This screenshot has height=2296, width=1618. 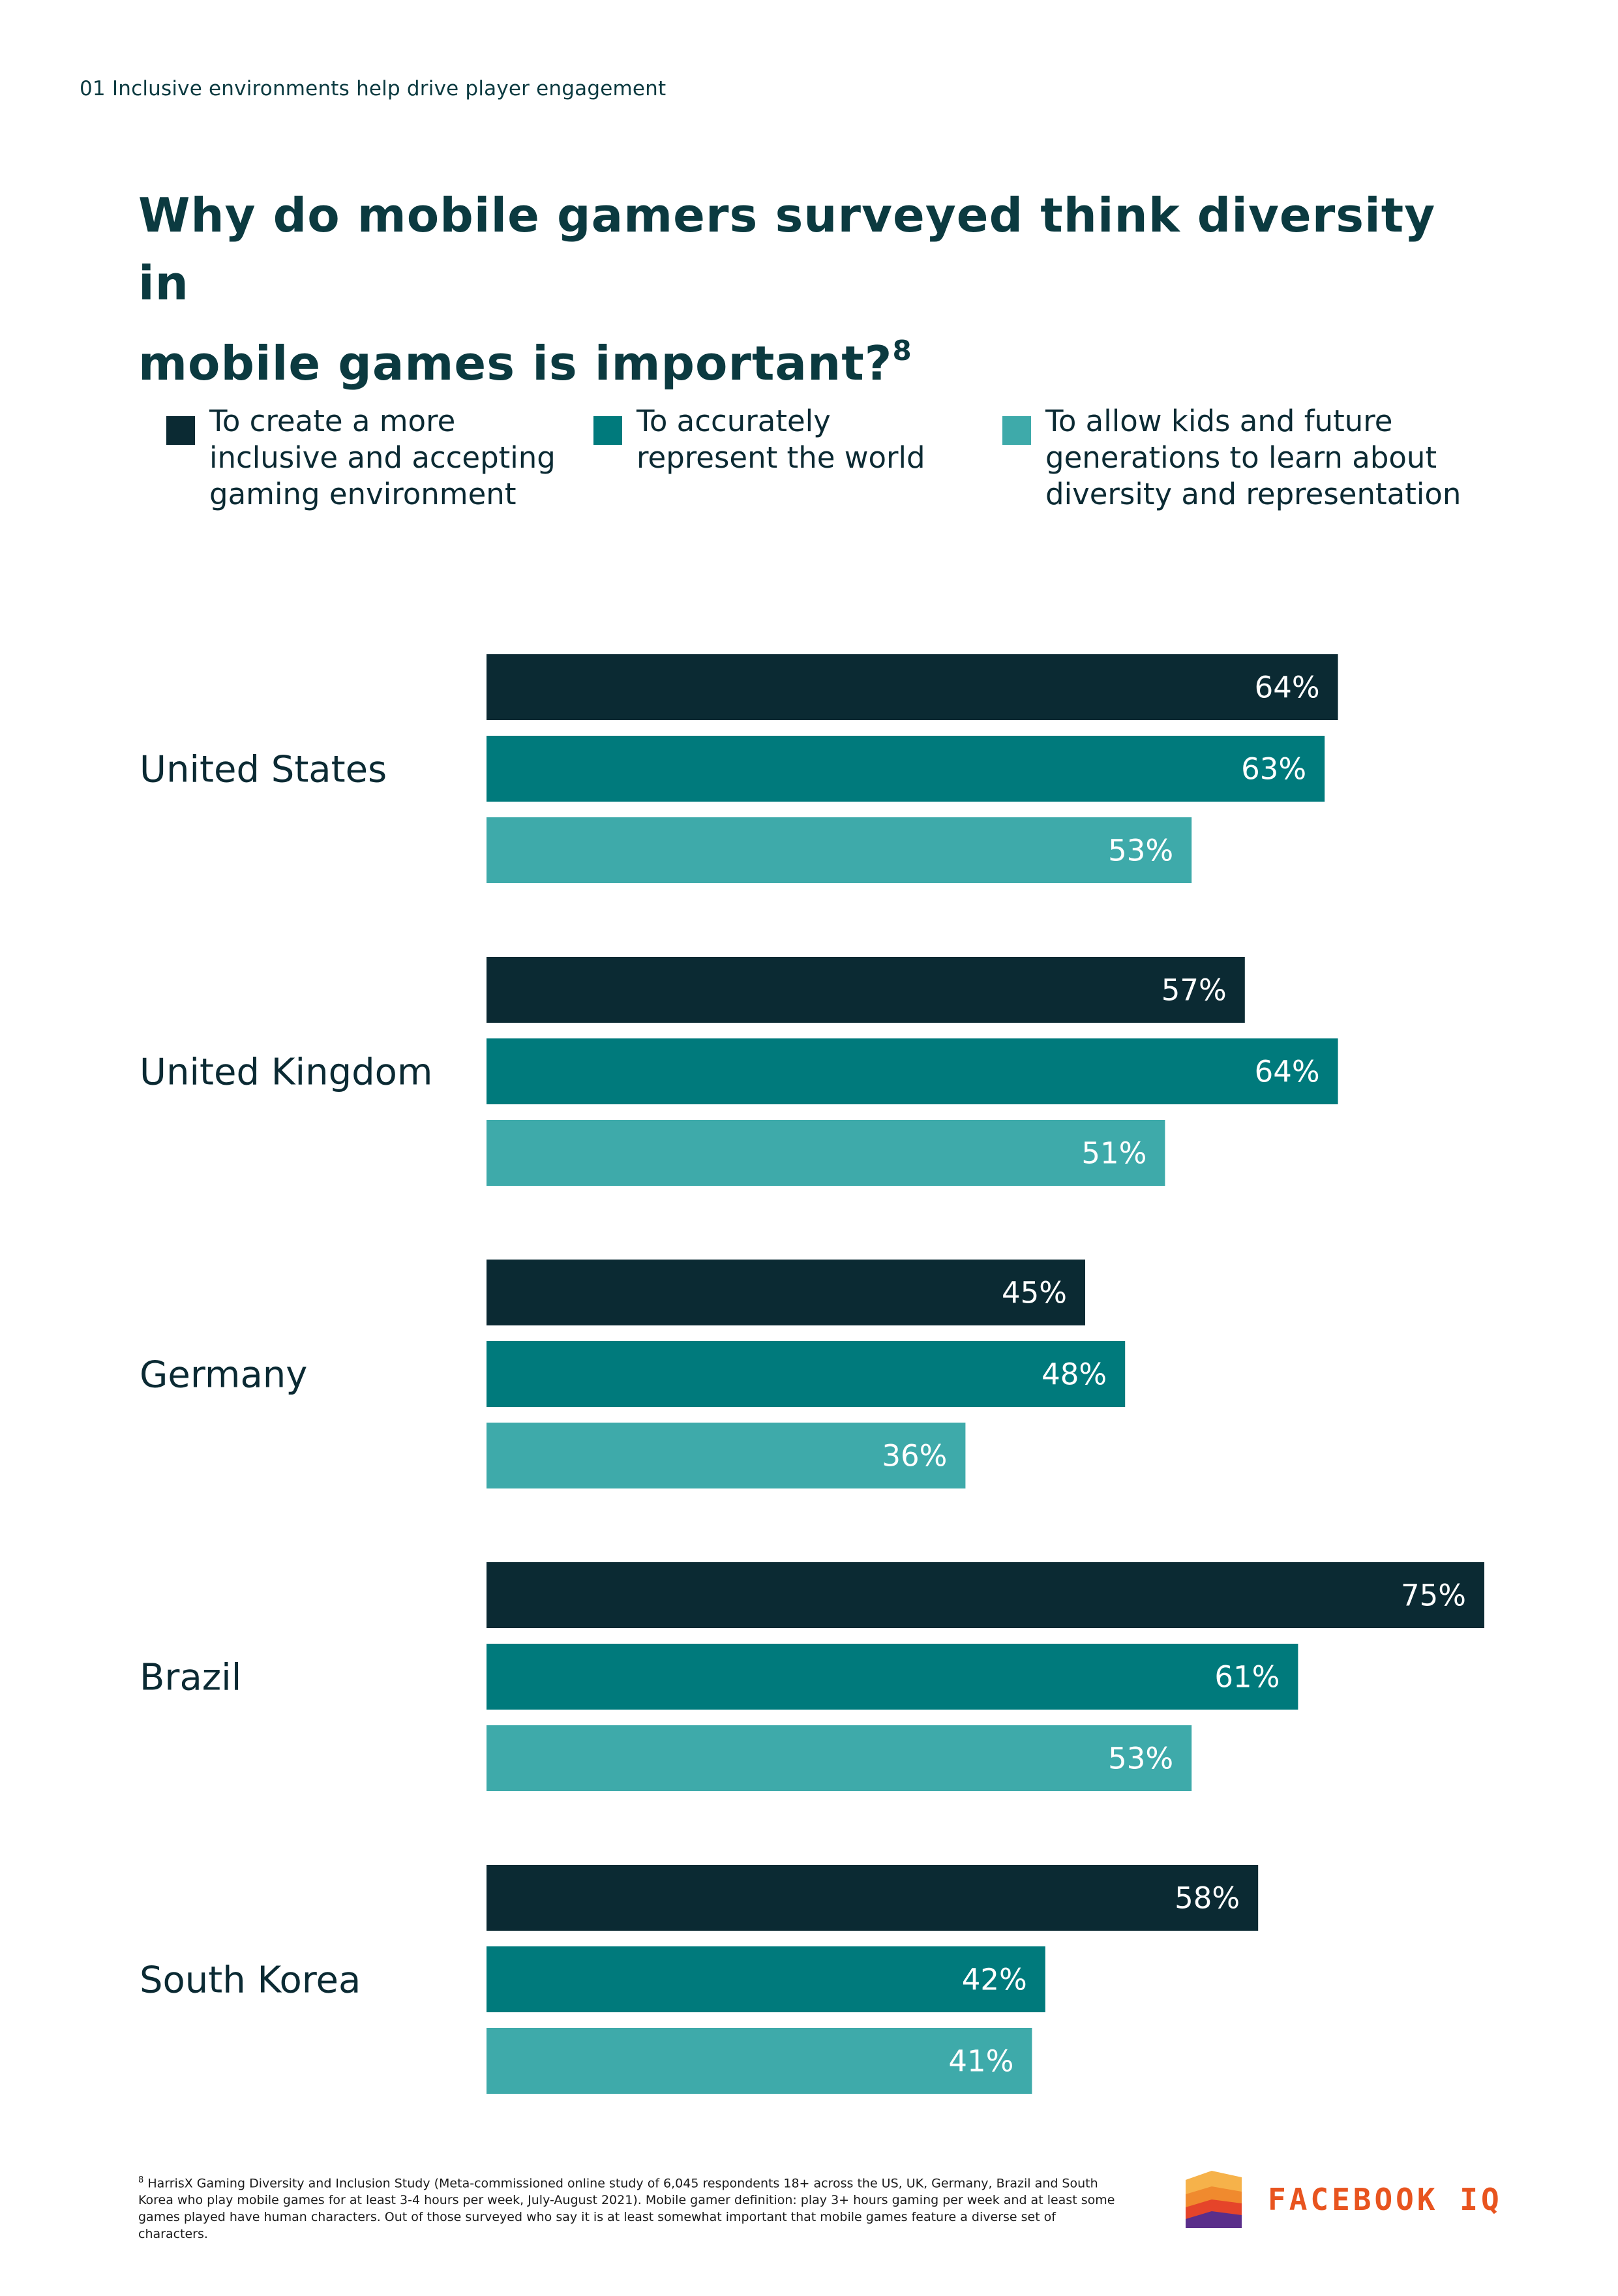 What do you see at coordinates (223, 1375) in the screenshot?
I see `category-label-germany: Germany` at bounding box center [223, 1375].